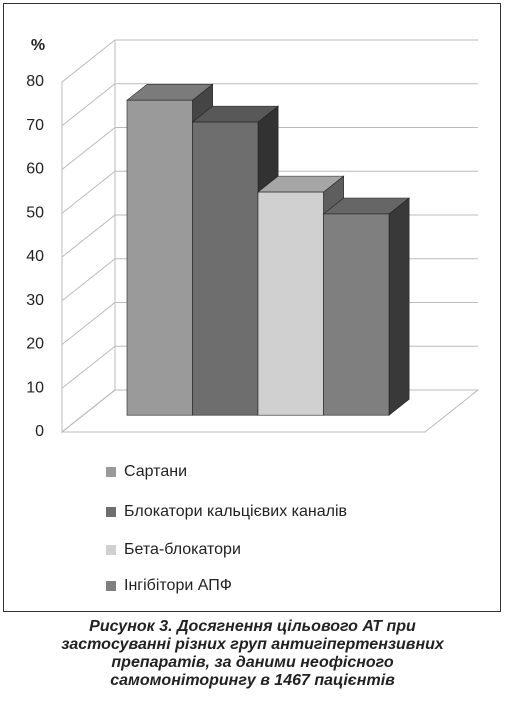  What do you see at coordinates (35, 169) in the screenshot?
I see `y-tick-label: 60` at bounding box center [35, 169].